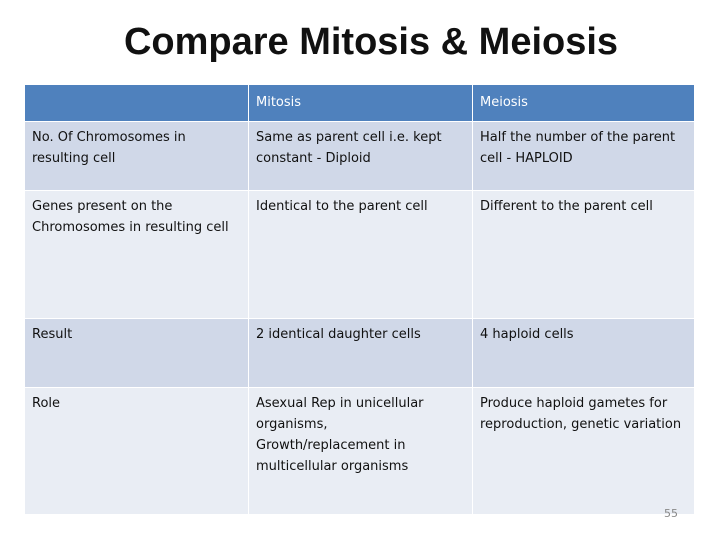 This screenshot has height=540, width=720. What do you see at coordinates (583, 254) in the screenshot?
I see `meiosis-cell: Different to the parent cell` at bounding box center [583, 254].